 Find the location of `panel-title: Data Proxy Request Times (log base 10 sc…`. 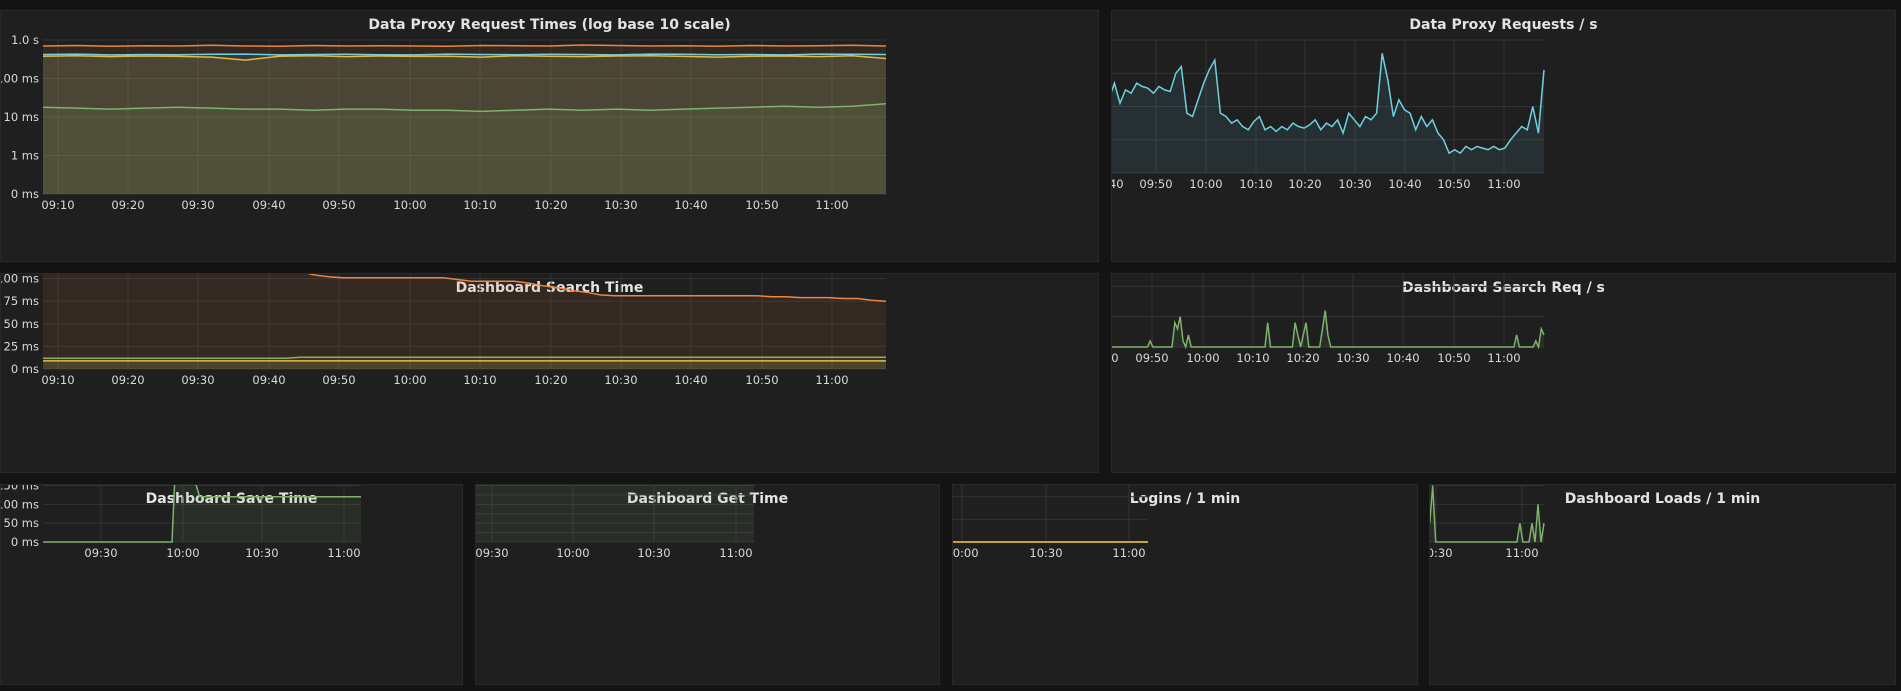

panel-title: Data Proxy Request Times (log base 10 sc… is located at coordinates (549, 25).